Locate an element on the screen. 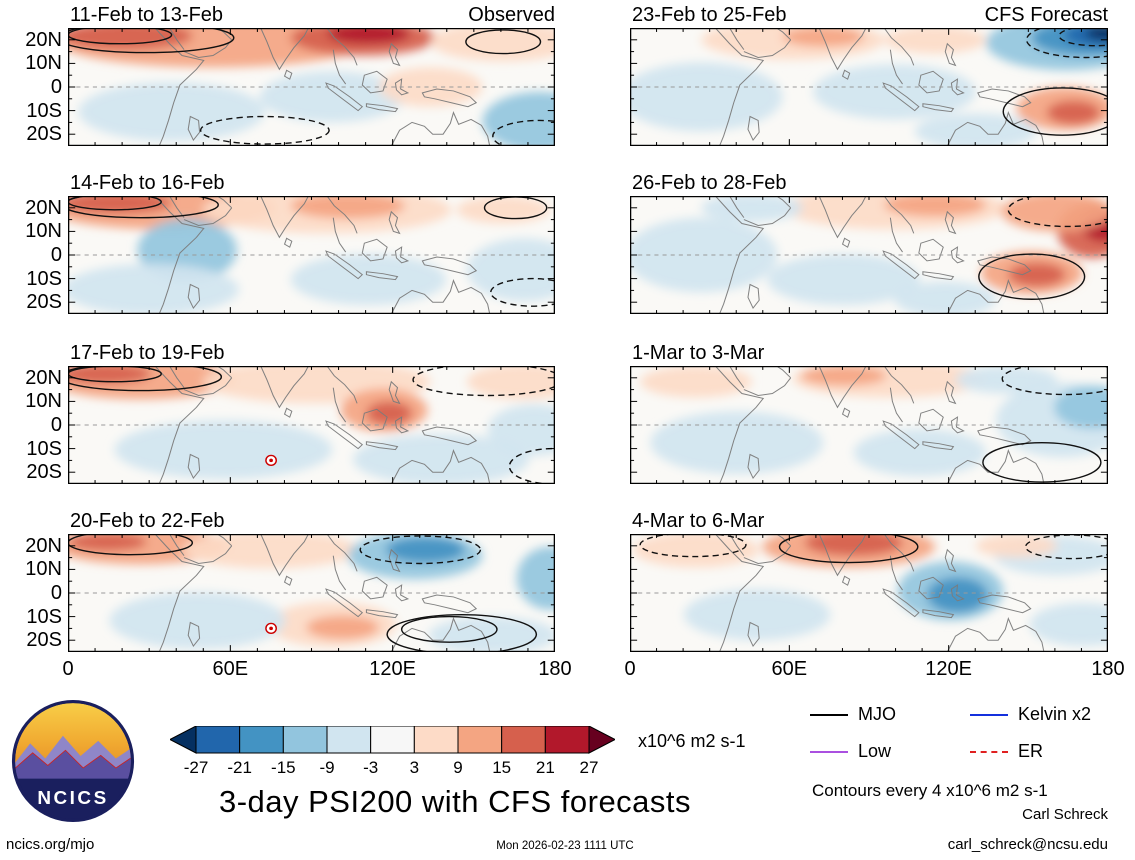  main-title: 3-day PSI200 with CFS forecasts is located at coordinates (455, 801).